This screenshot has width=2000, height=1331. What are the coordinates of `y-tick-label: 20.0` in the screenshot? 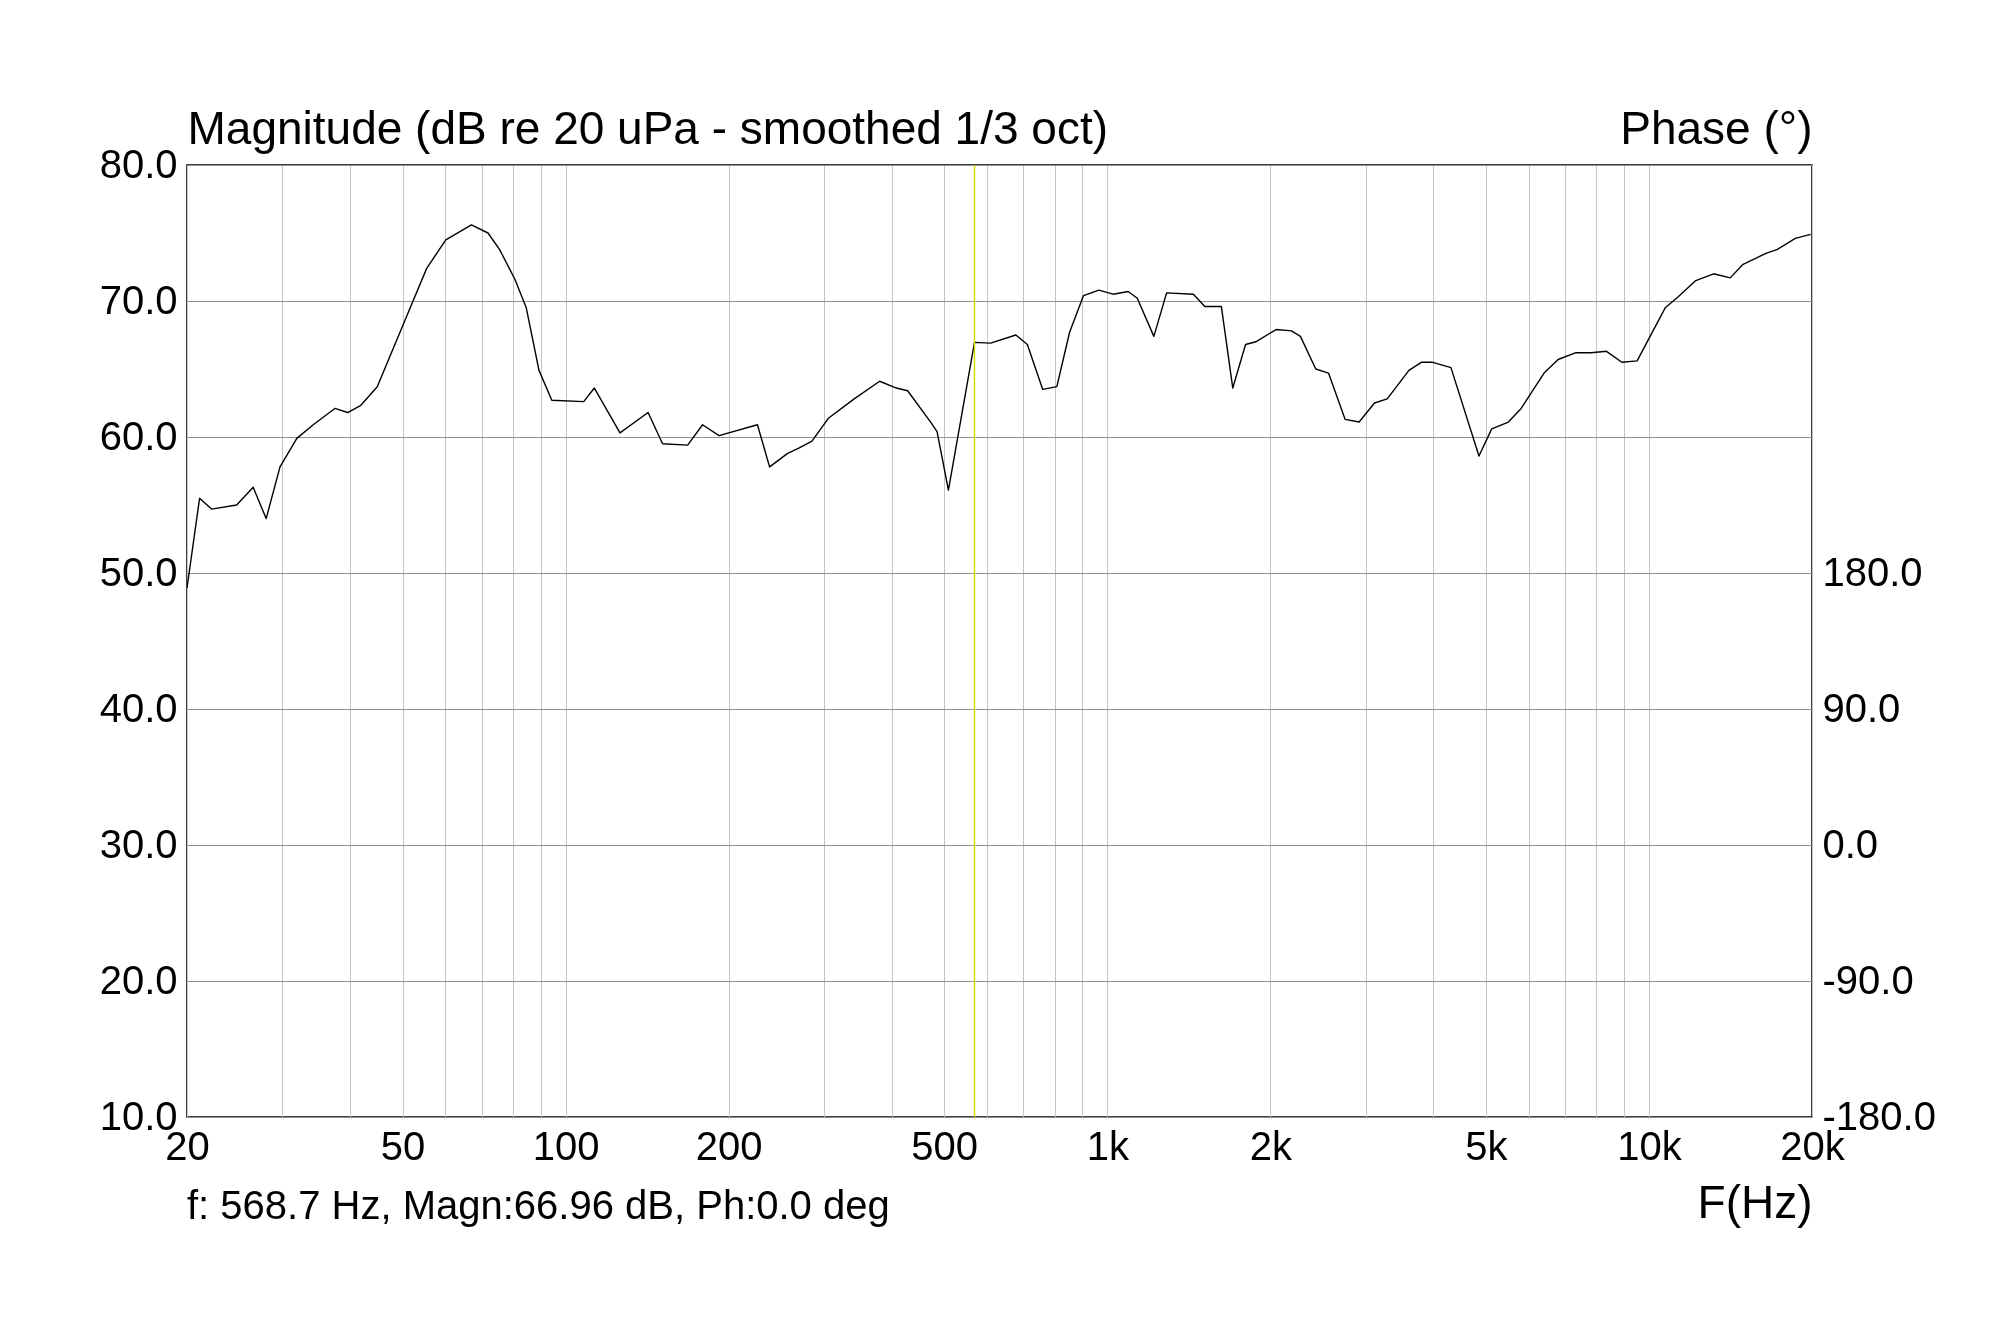 It's located at (138, 979).